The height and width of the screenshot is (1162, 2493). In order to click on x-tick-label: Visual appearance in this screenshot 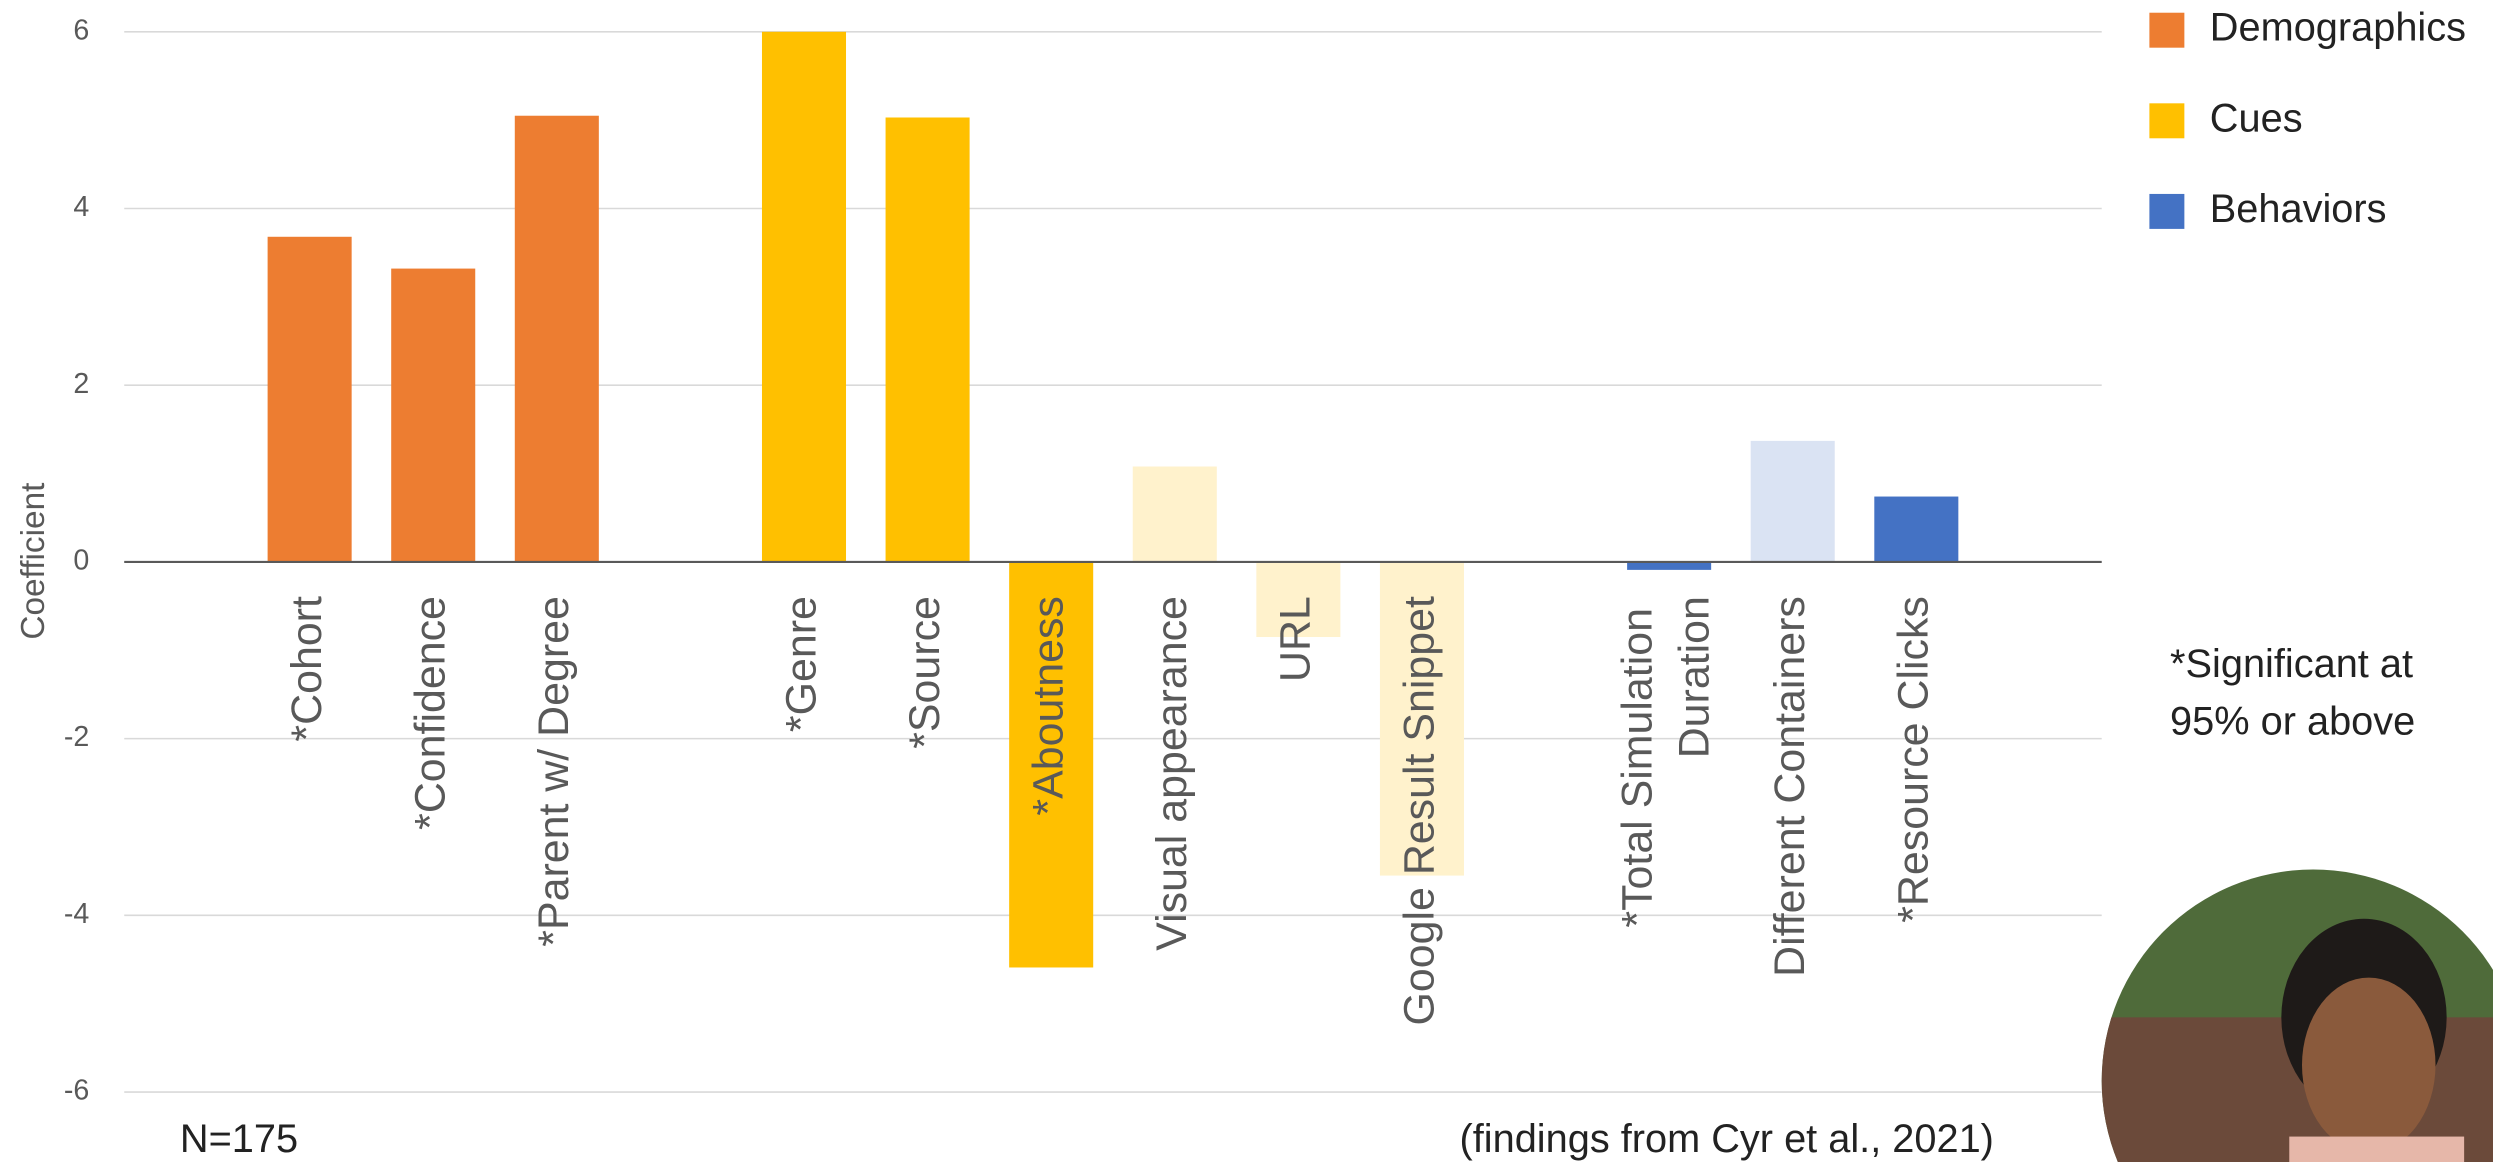, I will do `click(1172, 773)`.